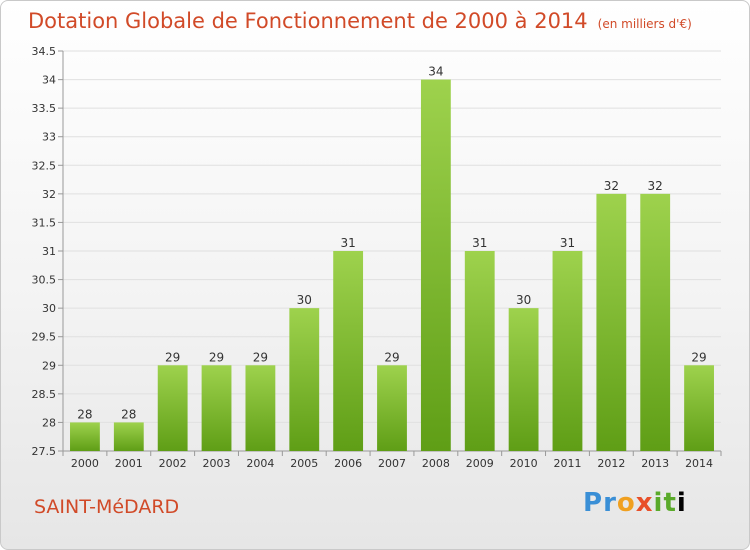  Describe the element at coordinates (128, 436) in the screenshot. I see `bar-2001` at that location.